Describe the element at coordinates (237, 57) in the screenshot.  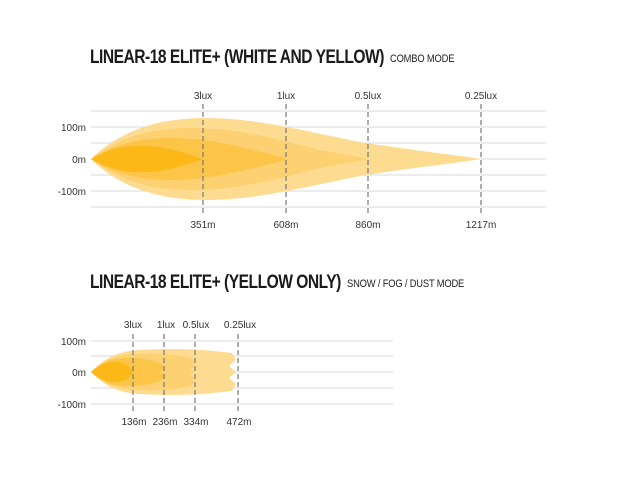
I see `chart1-title-main: LINEAR-18 ELITE+ (WHITE AND YELLOW)` at that location.